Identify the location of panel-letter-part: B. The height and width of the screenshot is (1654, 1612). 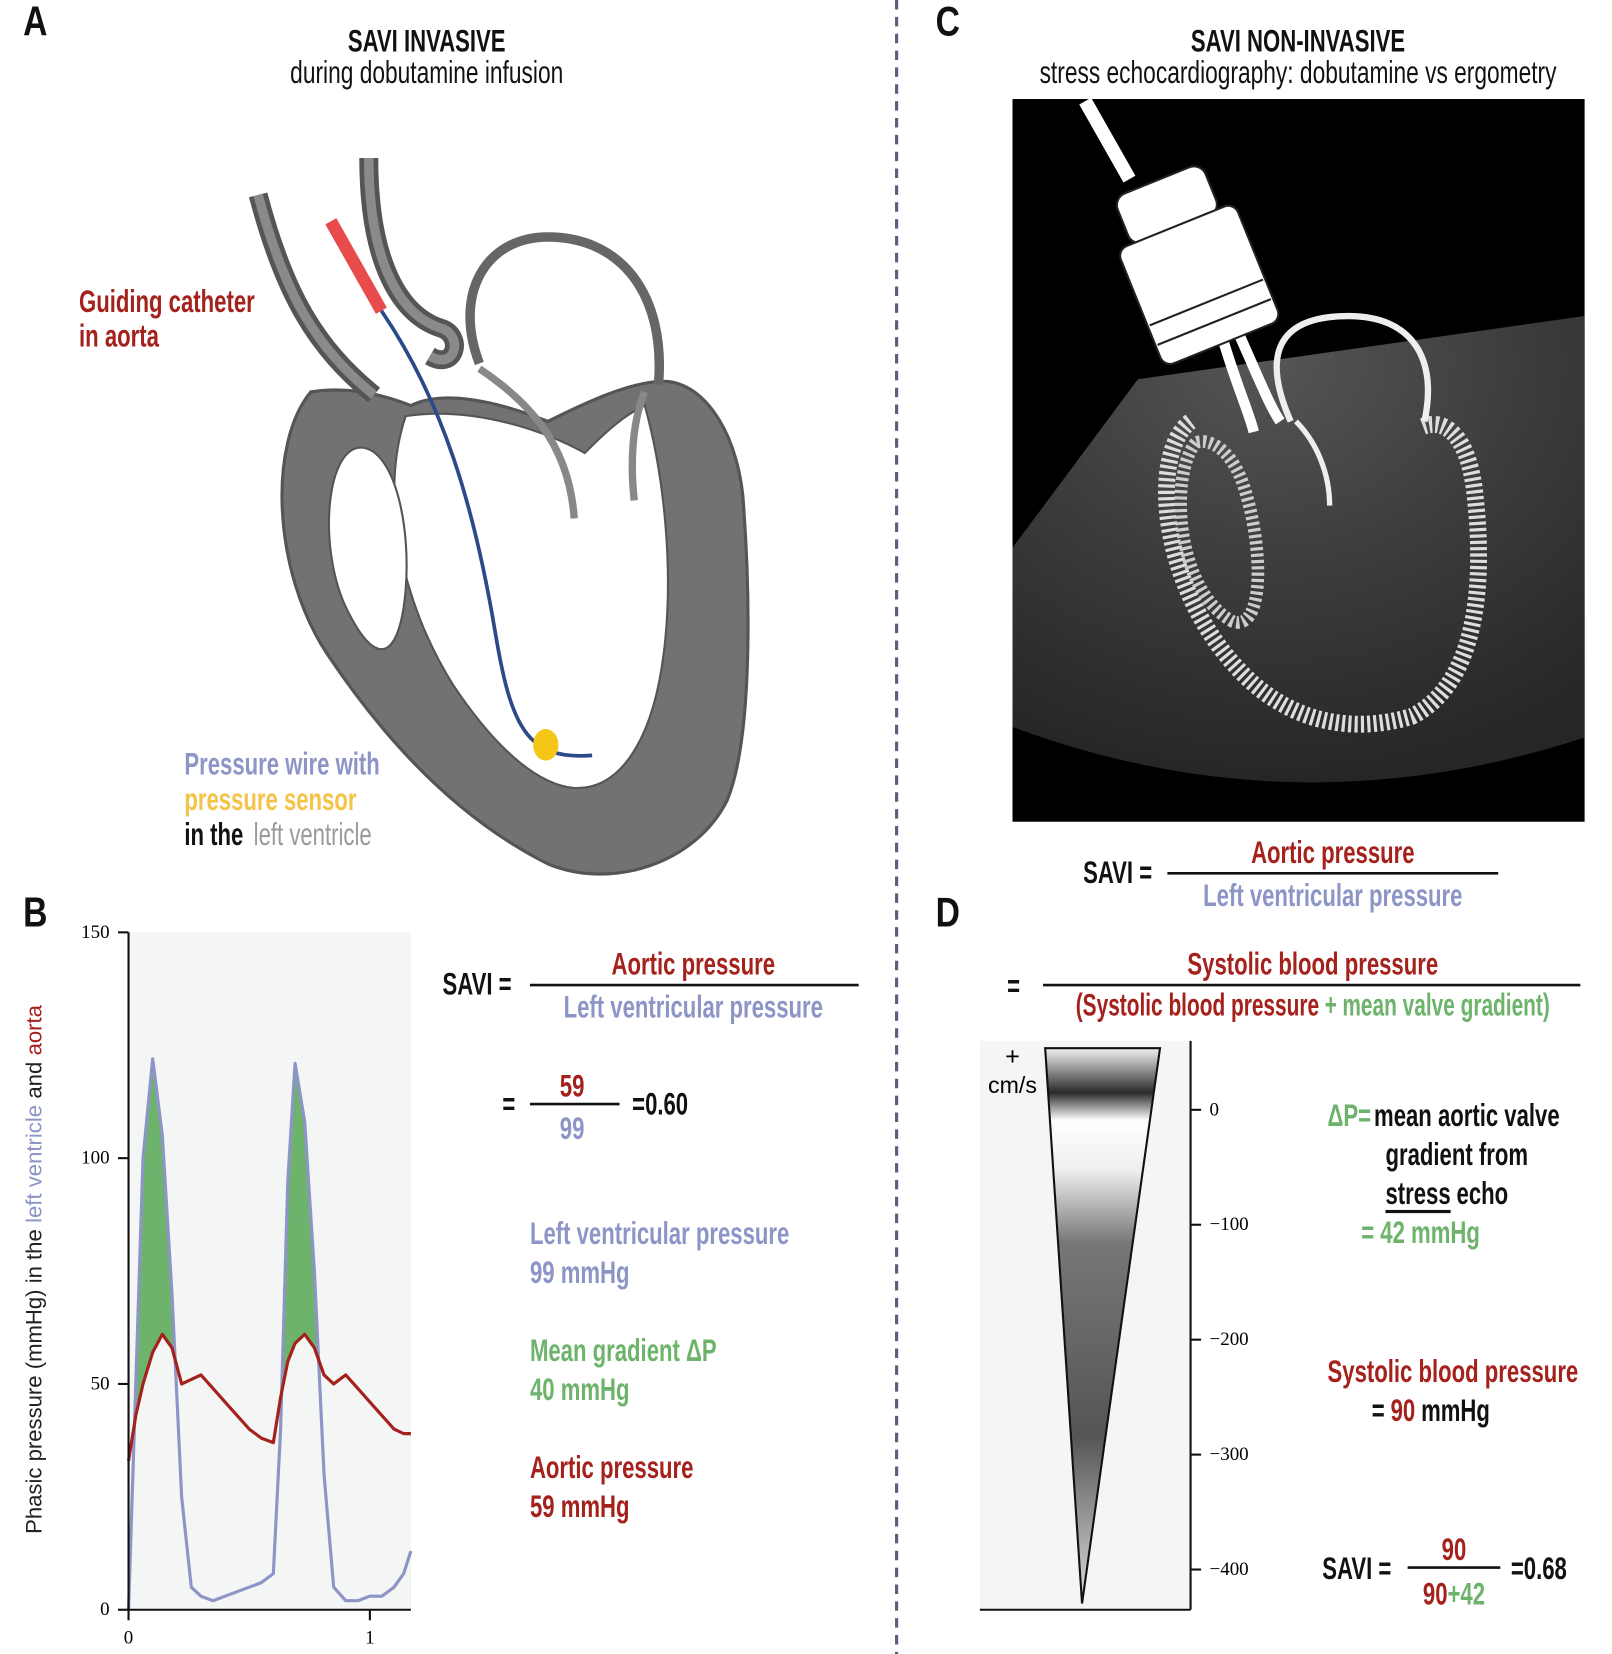
(35, 912).